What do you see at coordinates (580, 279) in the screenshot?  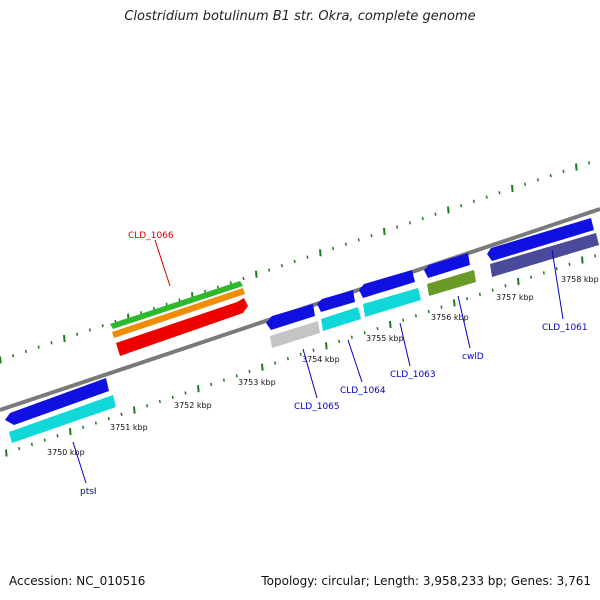 I see `kbp-label: 3758 kbp` at bounding box center [580, 279].